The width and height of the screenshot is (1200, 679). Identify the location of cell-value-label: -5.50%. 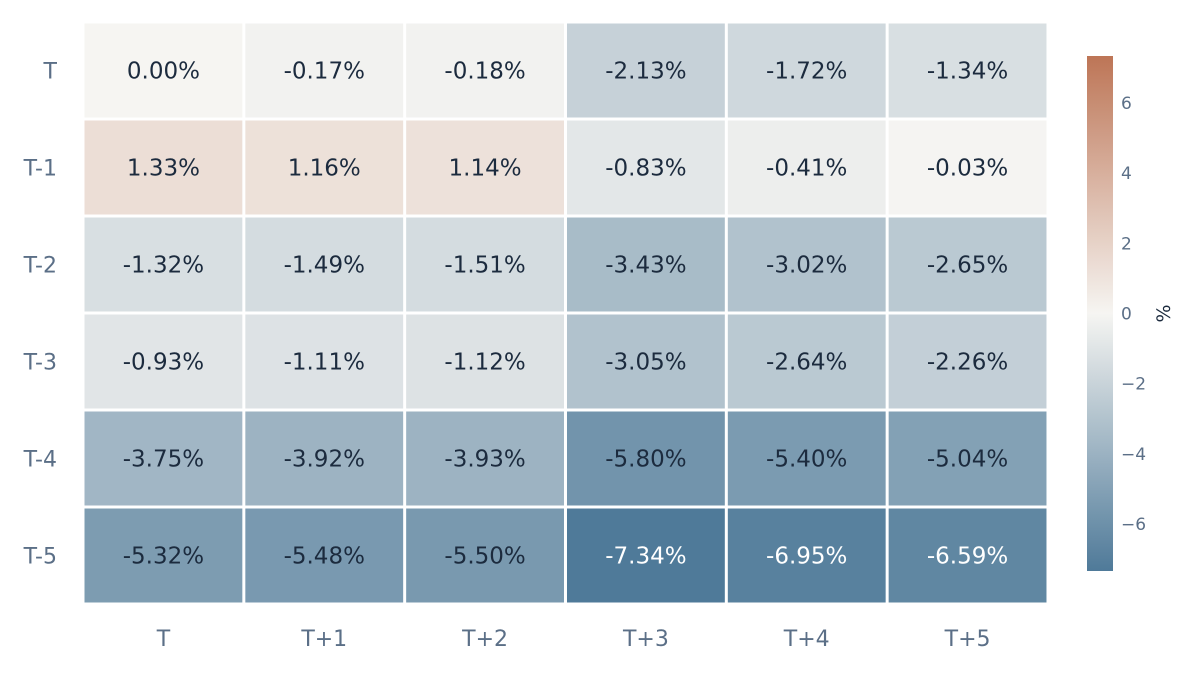
(484, 557).